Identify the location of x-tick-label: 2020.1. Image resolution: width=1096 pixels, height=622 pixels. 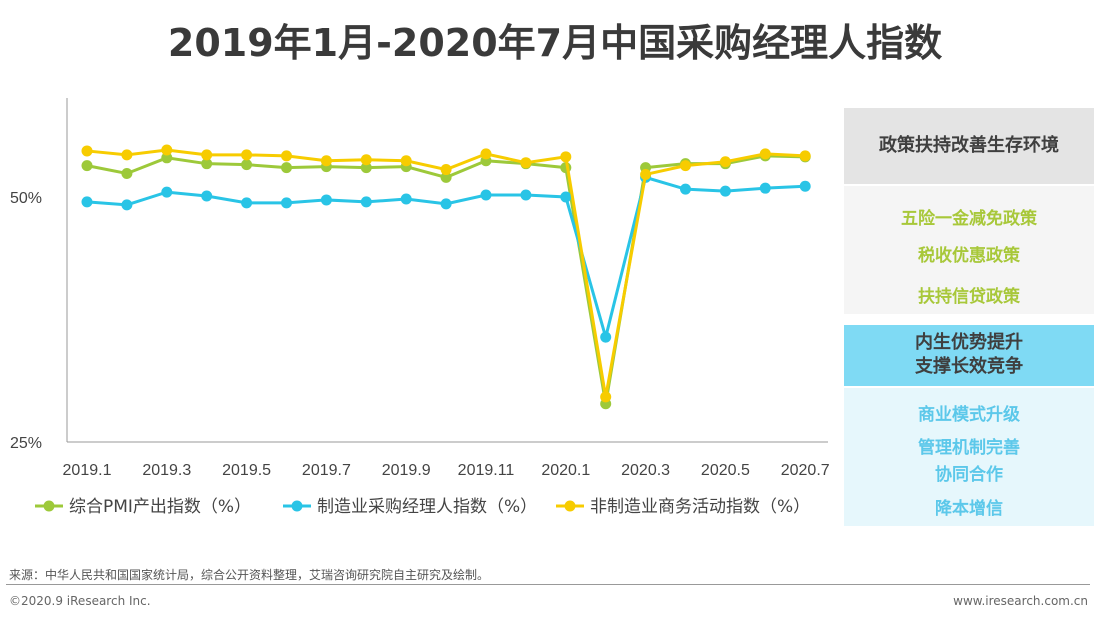
(565, 470).